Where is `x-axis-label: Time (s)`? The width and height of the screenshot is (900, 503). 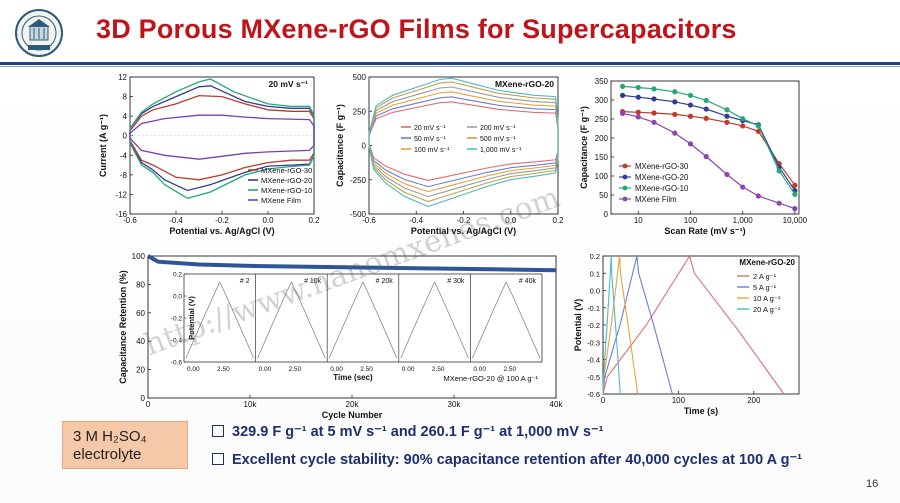
x-axis-label: Time (s) is located at coordinates (701, 411).